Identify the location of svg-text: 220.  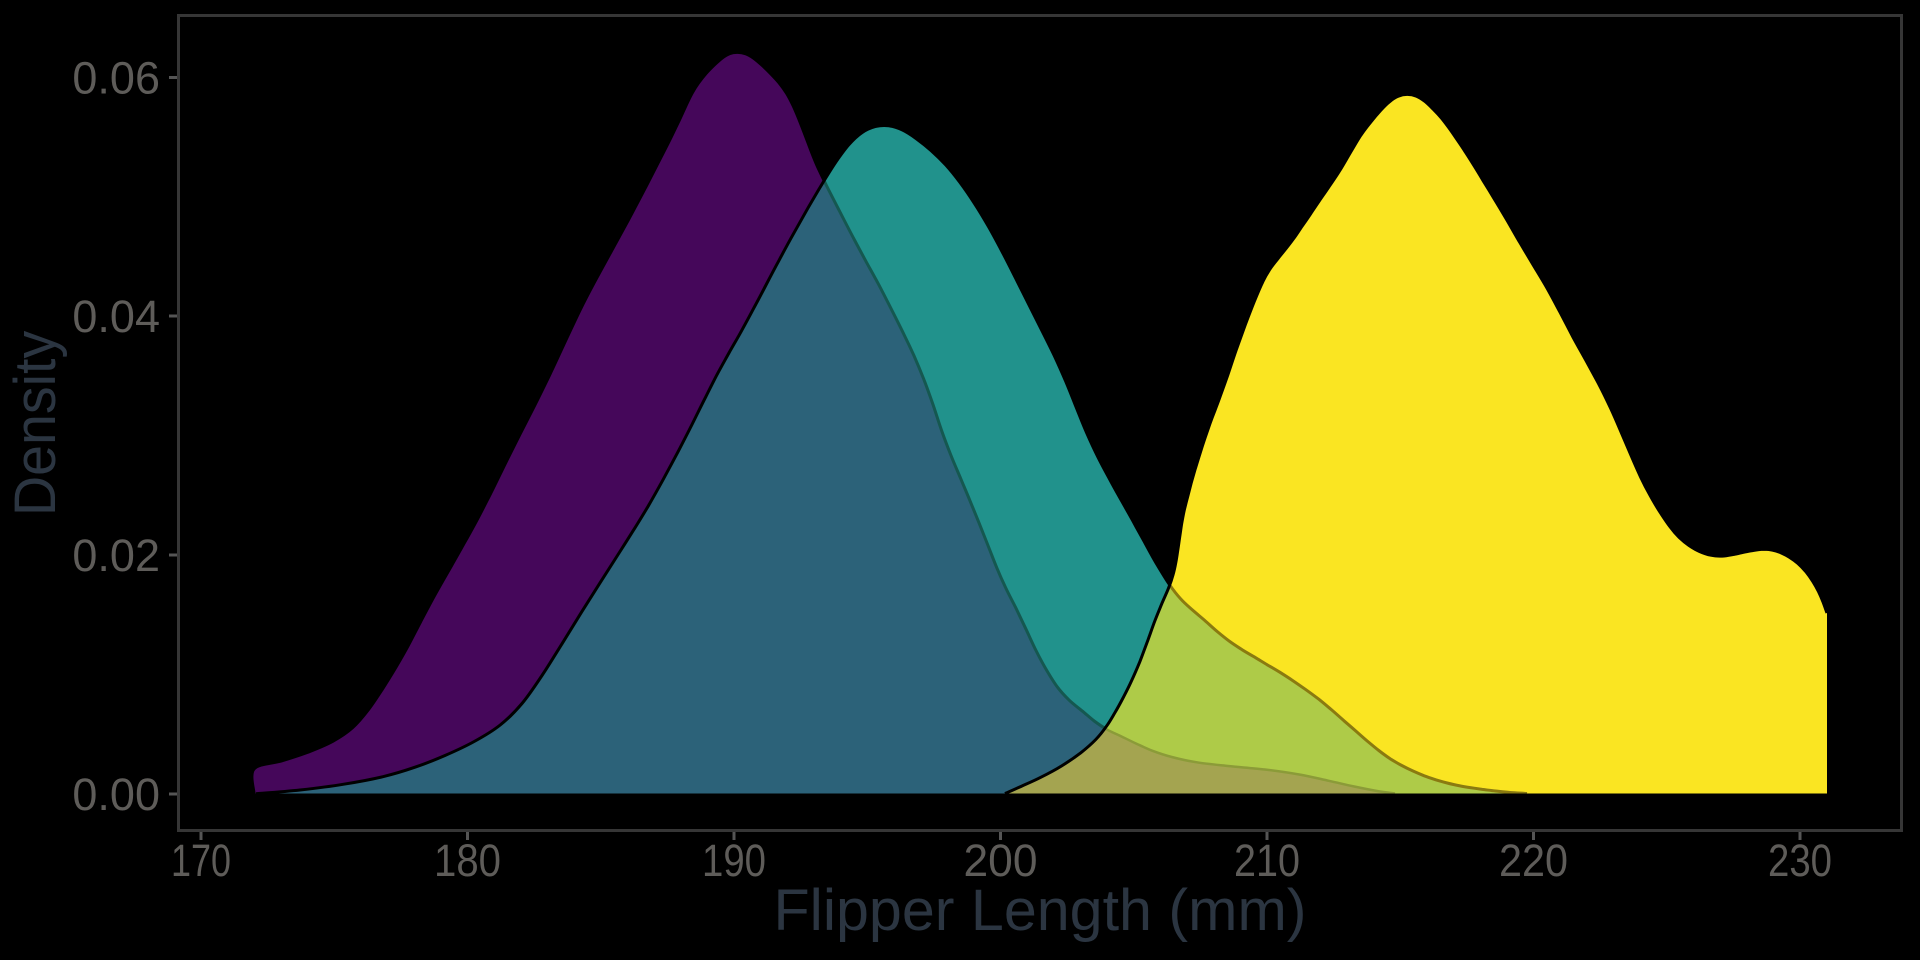
(1533, 860).